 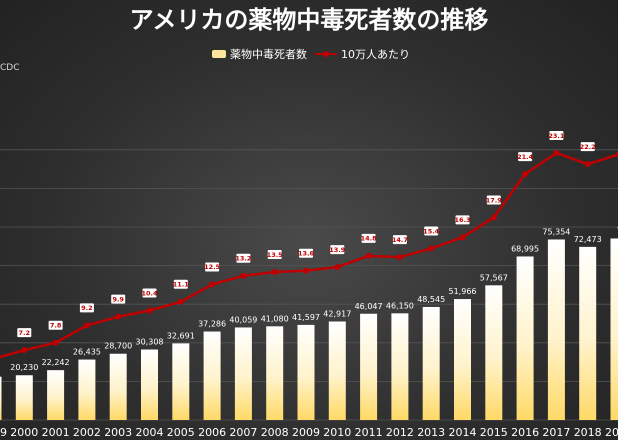 I want to click on rate-value-label: 11.1, so click(x=181, y=284).